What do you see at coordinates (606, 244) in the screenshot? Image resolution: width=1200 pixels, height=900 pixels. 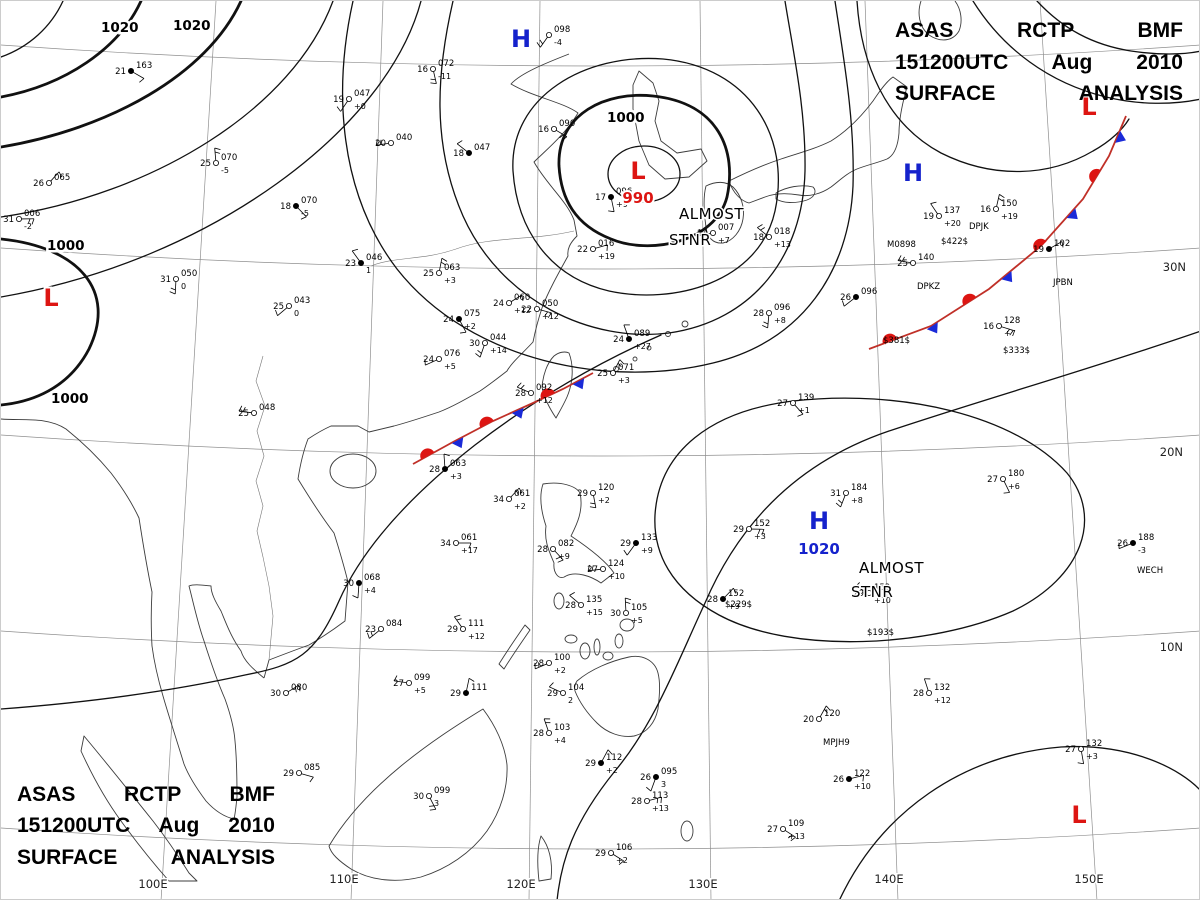 I see `station-pressure: 016` at bounding box center [606, 244].